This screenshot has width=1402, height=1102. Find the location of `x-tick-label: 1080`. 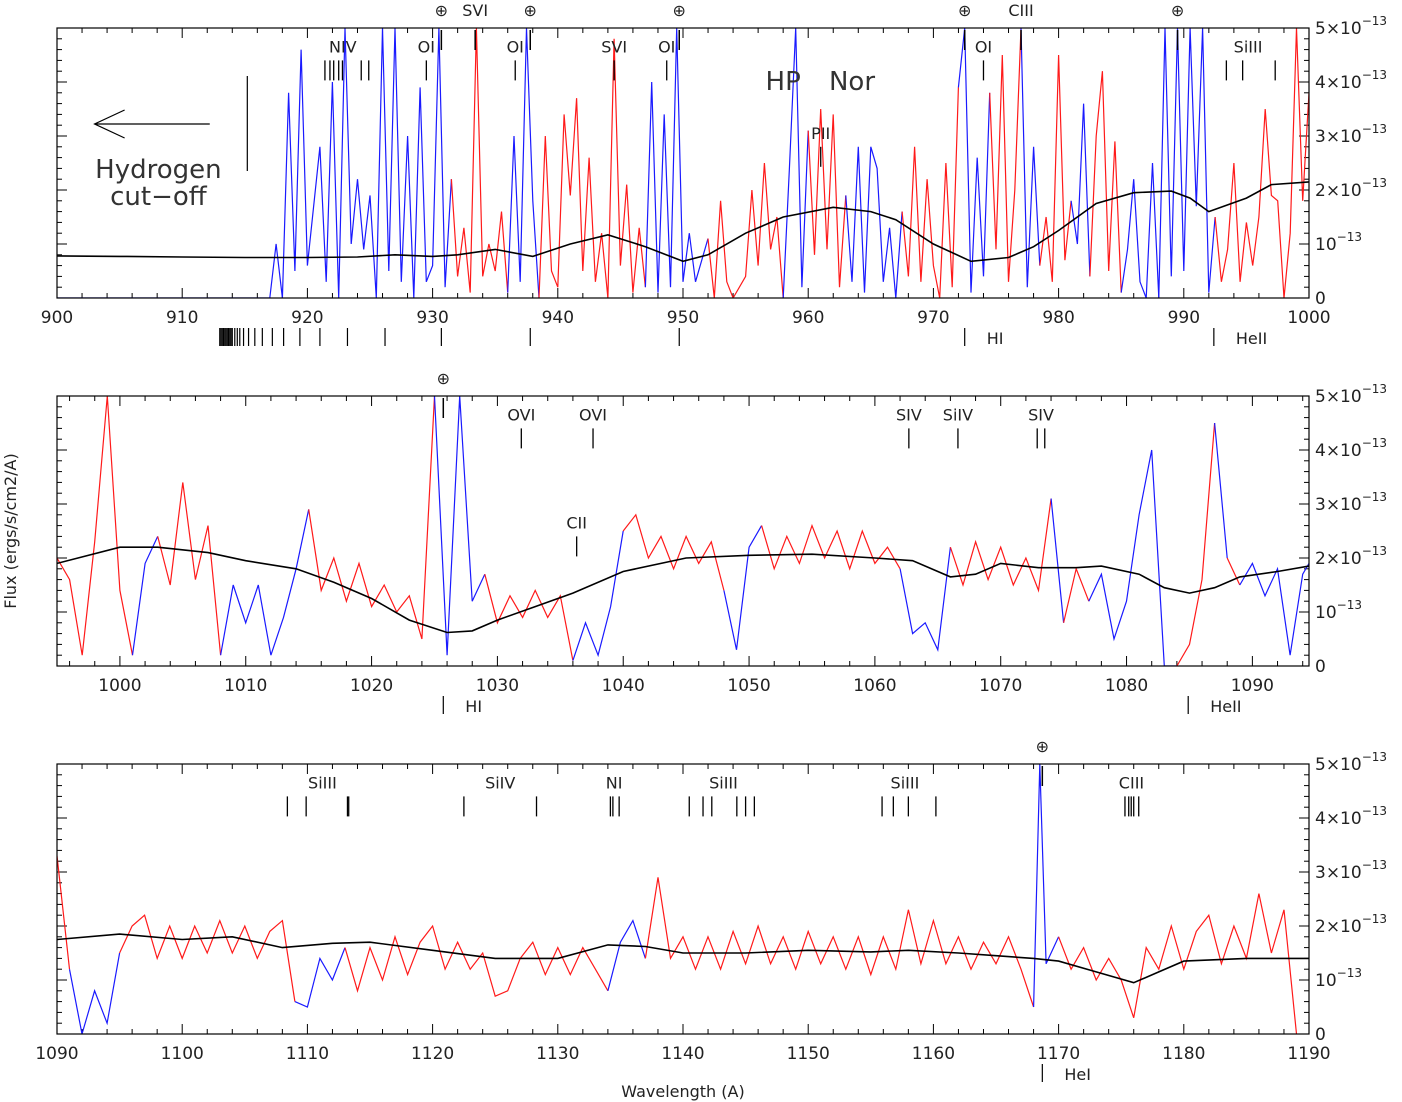

x-tick-label: 1080 is located at coordinates (1126, 686).